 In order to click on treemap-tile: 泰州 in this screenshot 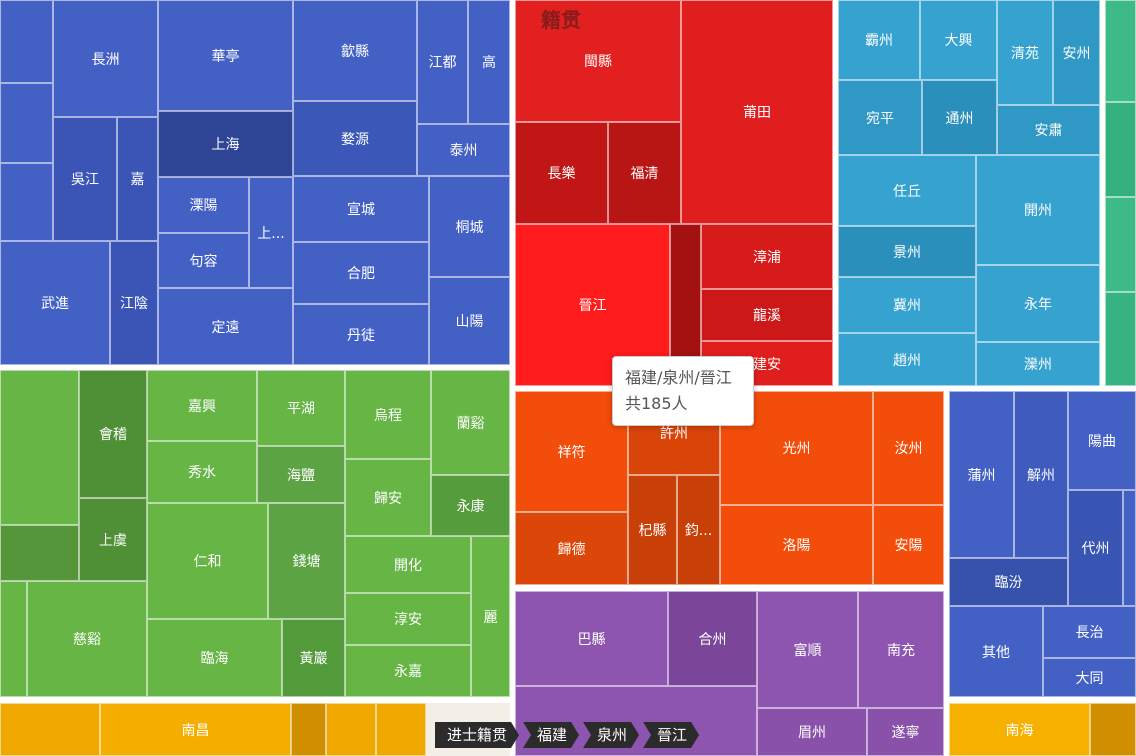, I will do `click(463, 150)`.